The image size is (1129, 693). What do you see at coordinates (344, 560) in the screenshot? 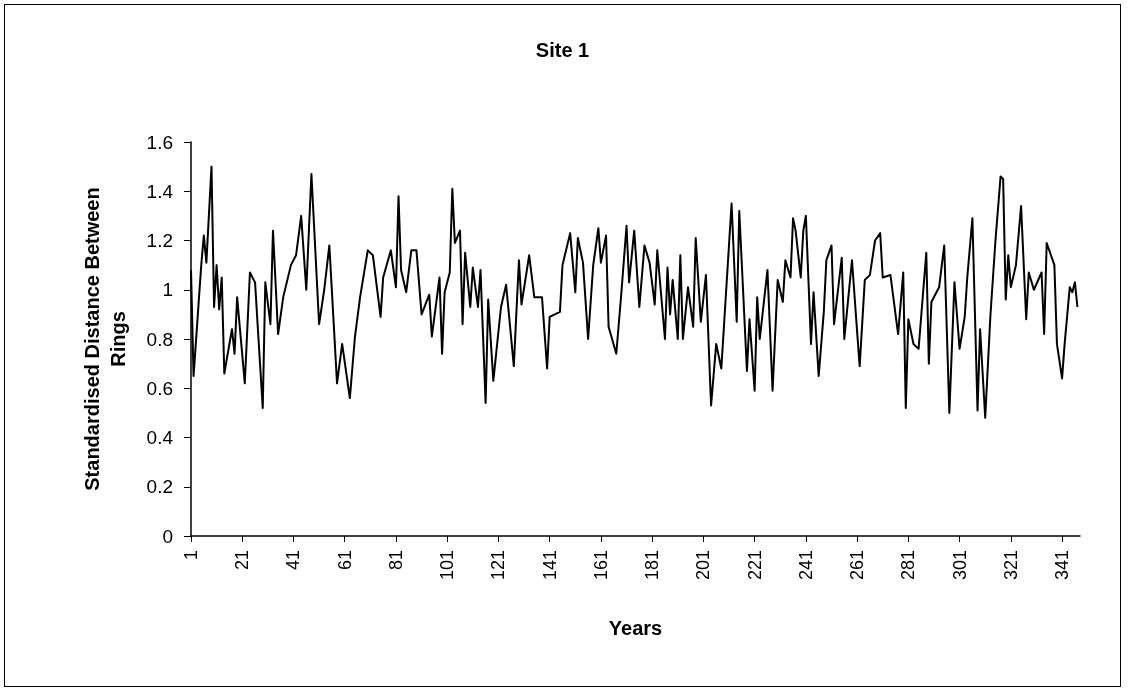
I see `x-tick-label: 61` at bounding box center [344, 560].